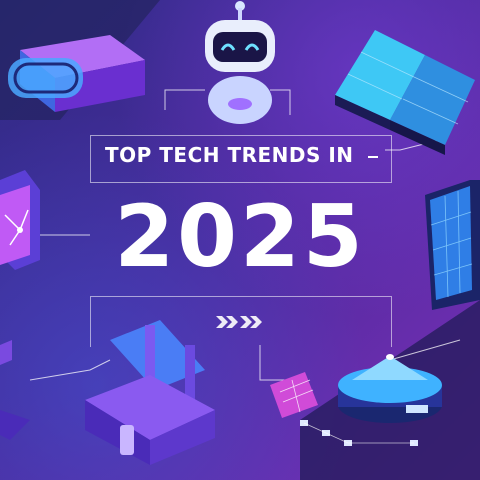 The height and width of the screenshot is (480, 480). Describe the element at coordinates (15, 390) in the screenshot. I see `pedestal-icon` at that location.